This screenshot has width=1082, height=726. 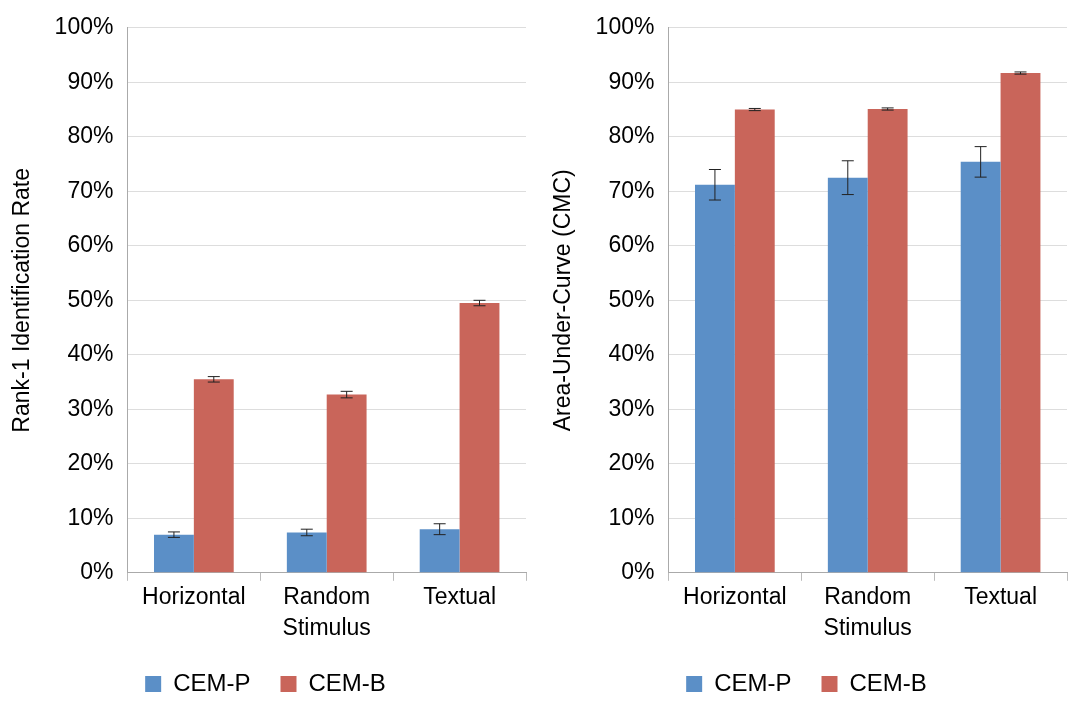 I want to click on y-axis-title: Rank-1 Identification Rate, so click(x=21, y=300).